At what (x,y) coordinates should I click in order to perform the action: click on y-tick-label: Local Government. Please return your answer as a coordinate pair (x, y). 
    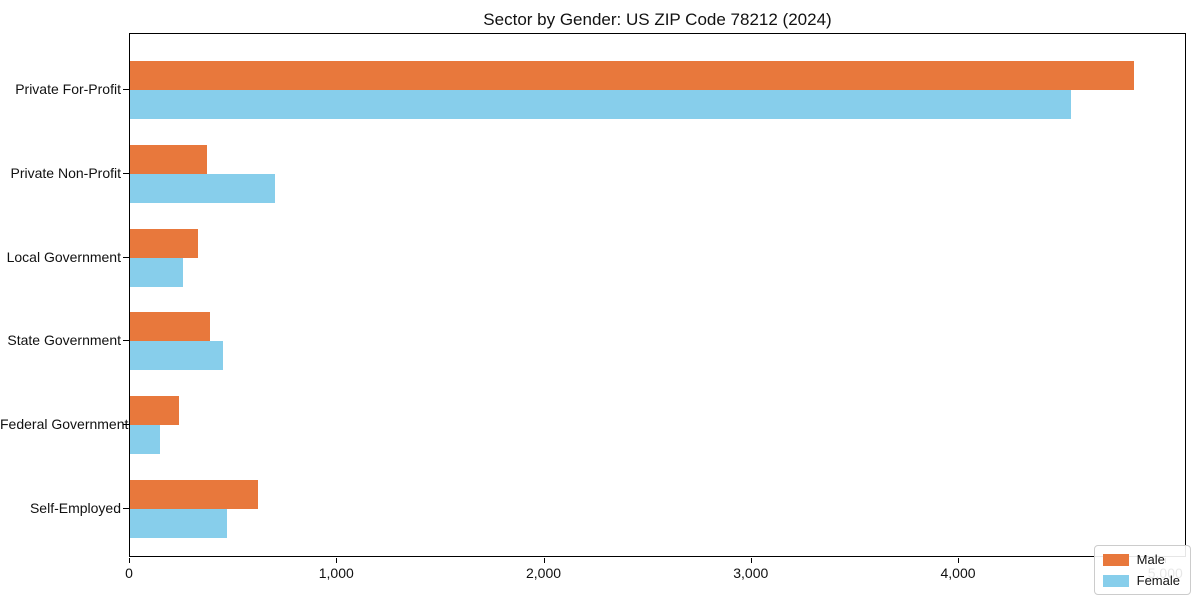
    Looking at the image, I should click on (63, 256).